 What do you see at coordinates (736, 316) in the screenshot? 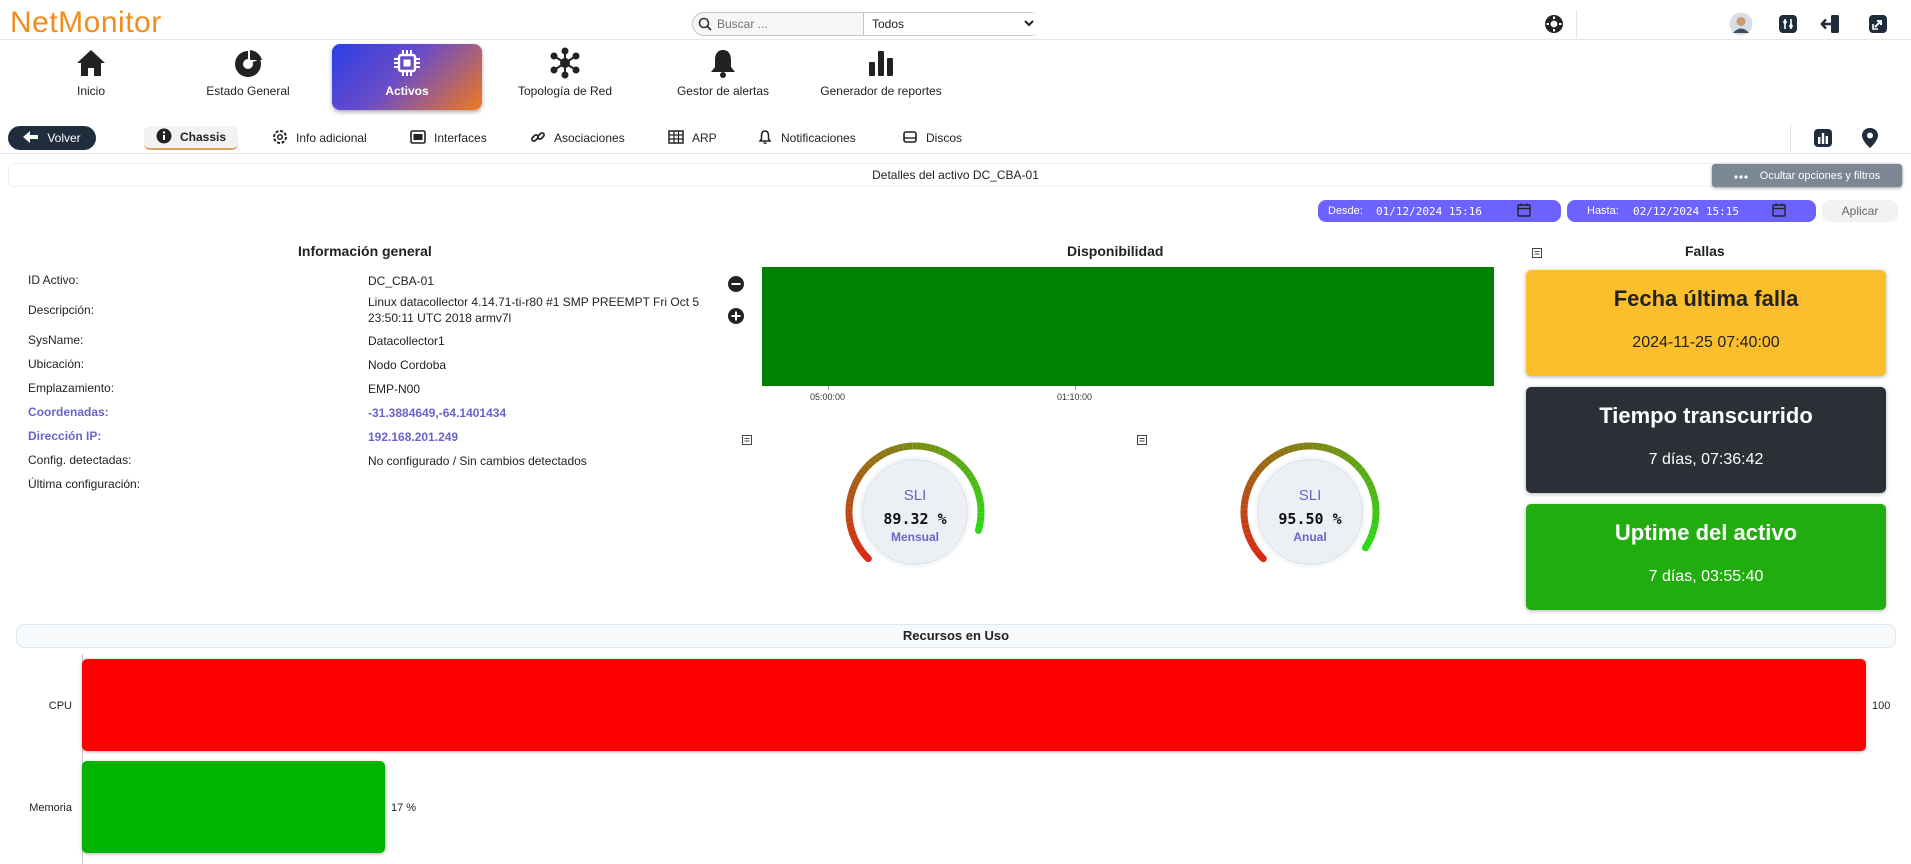
I see `zoom-in-icon` at bounding box center [736, 316].